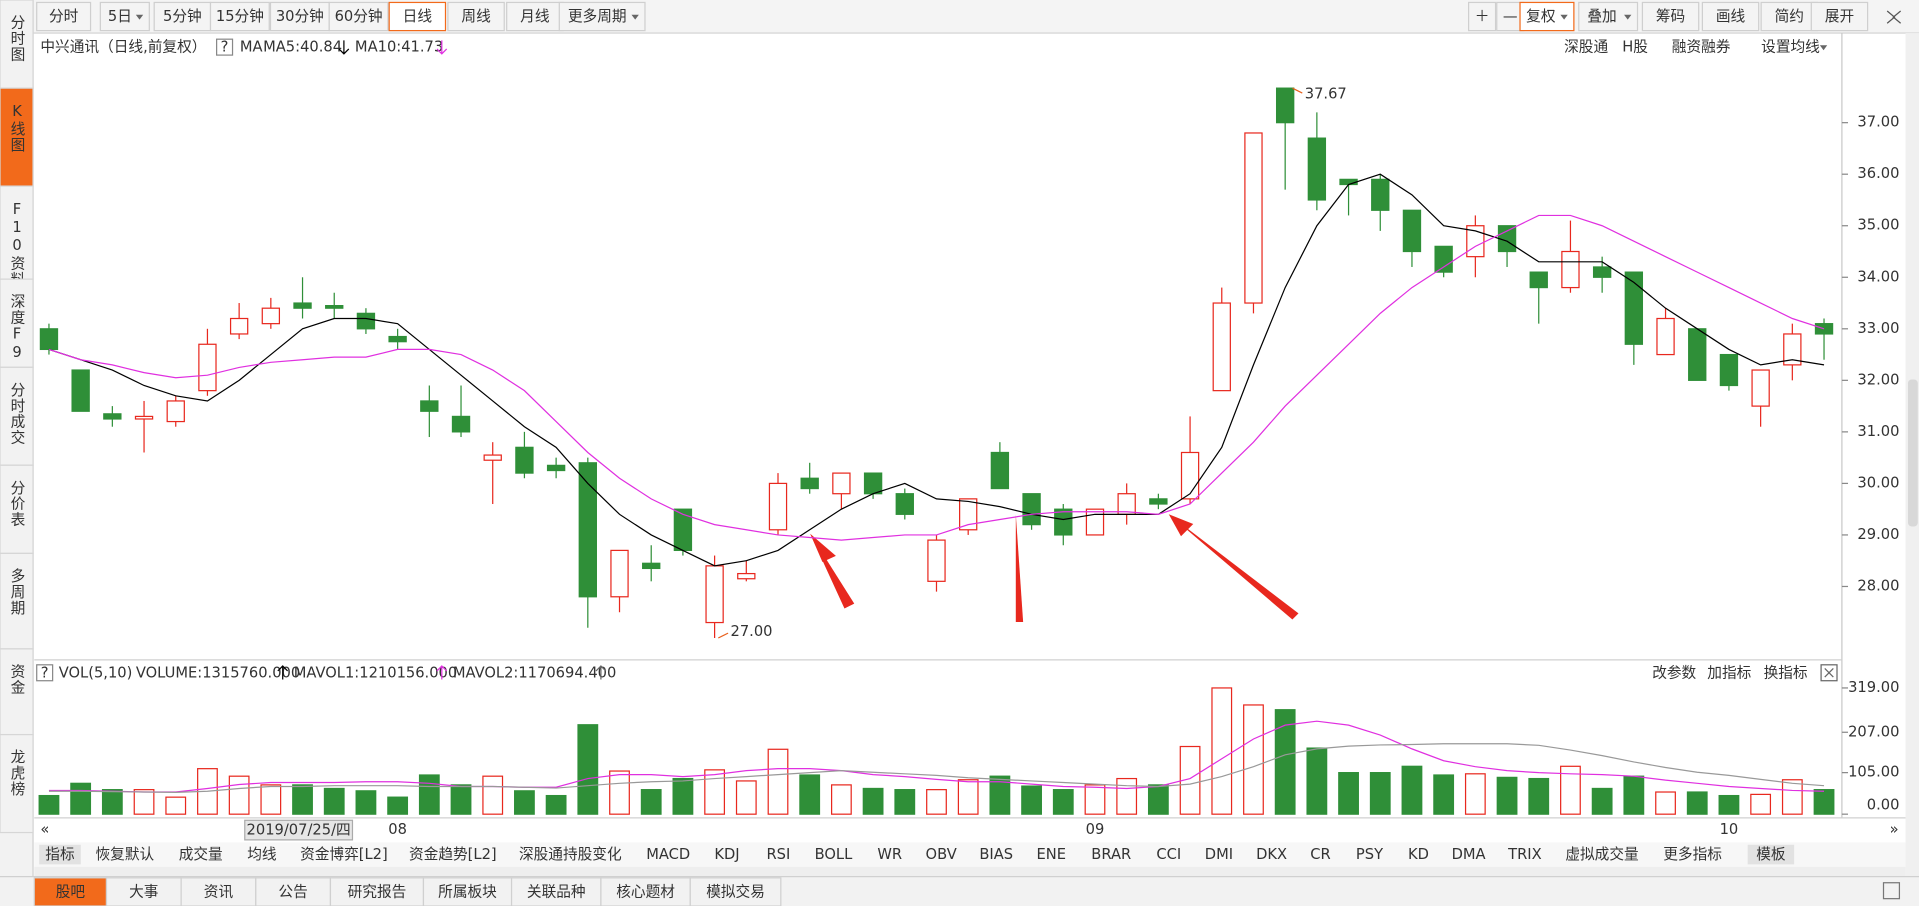 The image size is (1919, 906). What do you see at coordinates (1369, 854) in the screenshot?
I see `indicator-tab: PSY` at bounding box center [1369, 854].